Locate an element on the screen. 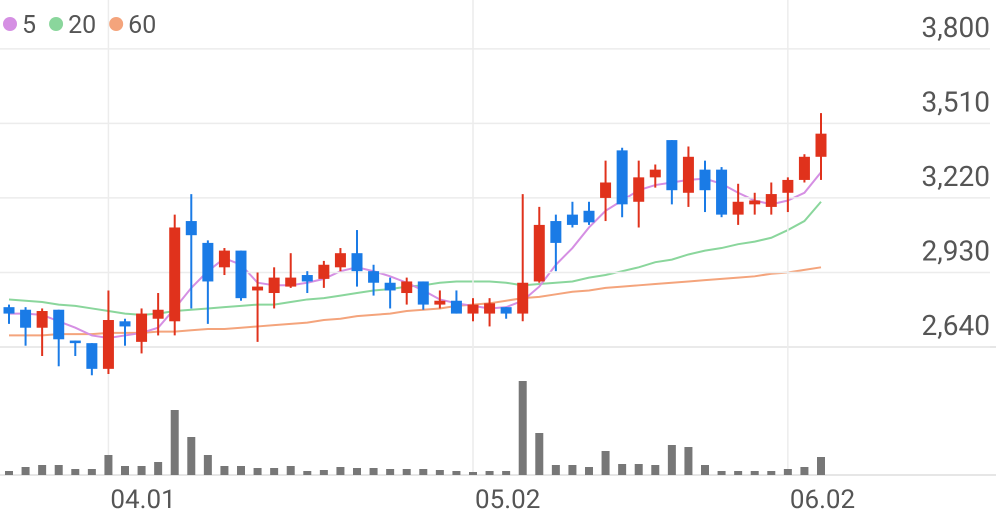 The width and height of the screenshot is (996, 519). legend-label: 5 is located at coordinates (29, 25).